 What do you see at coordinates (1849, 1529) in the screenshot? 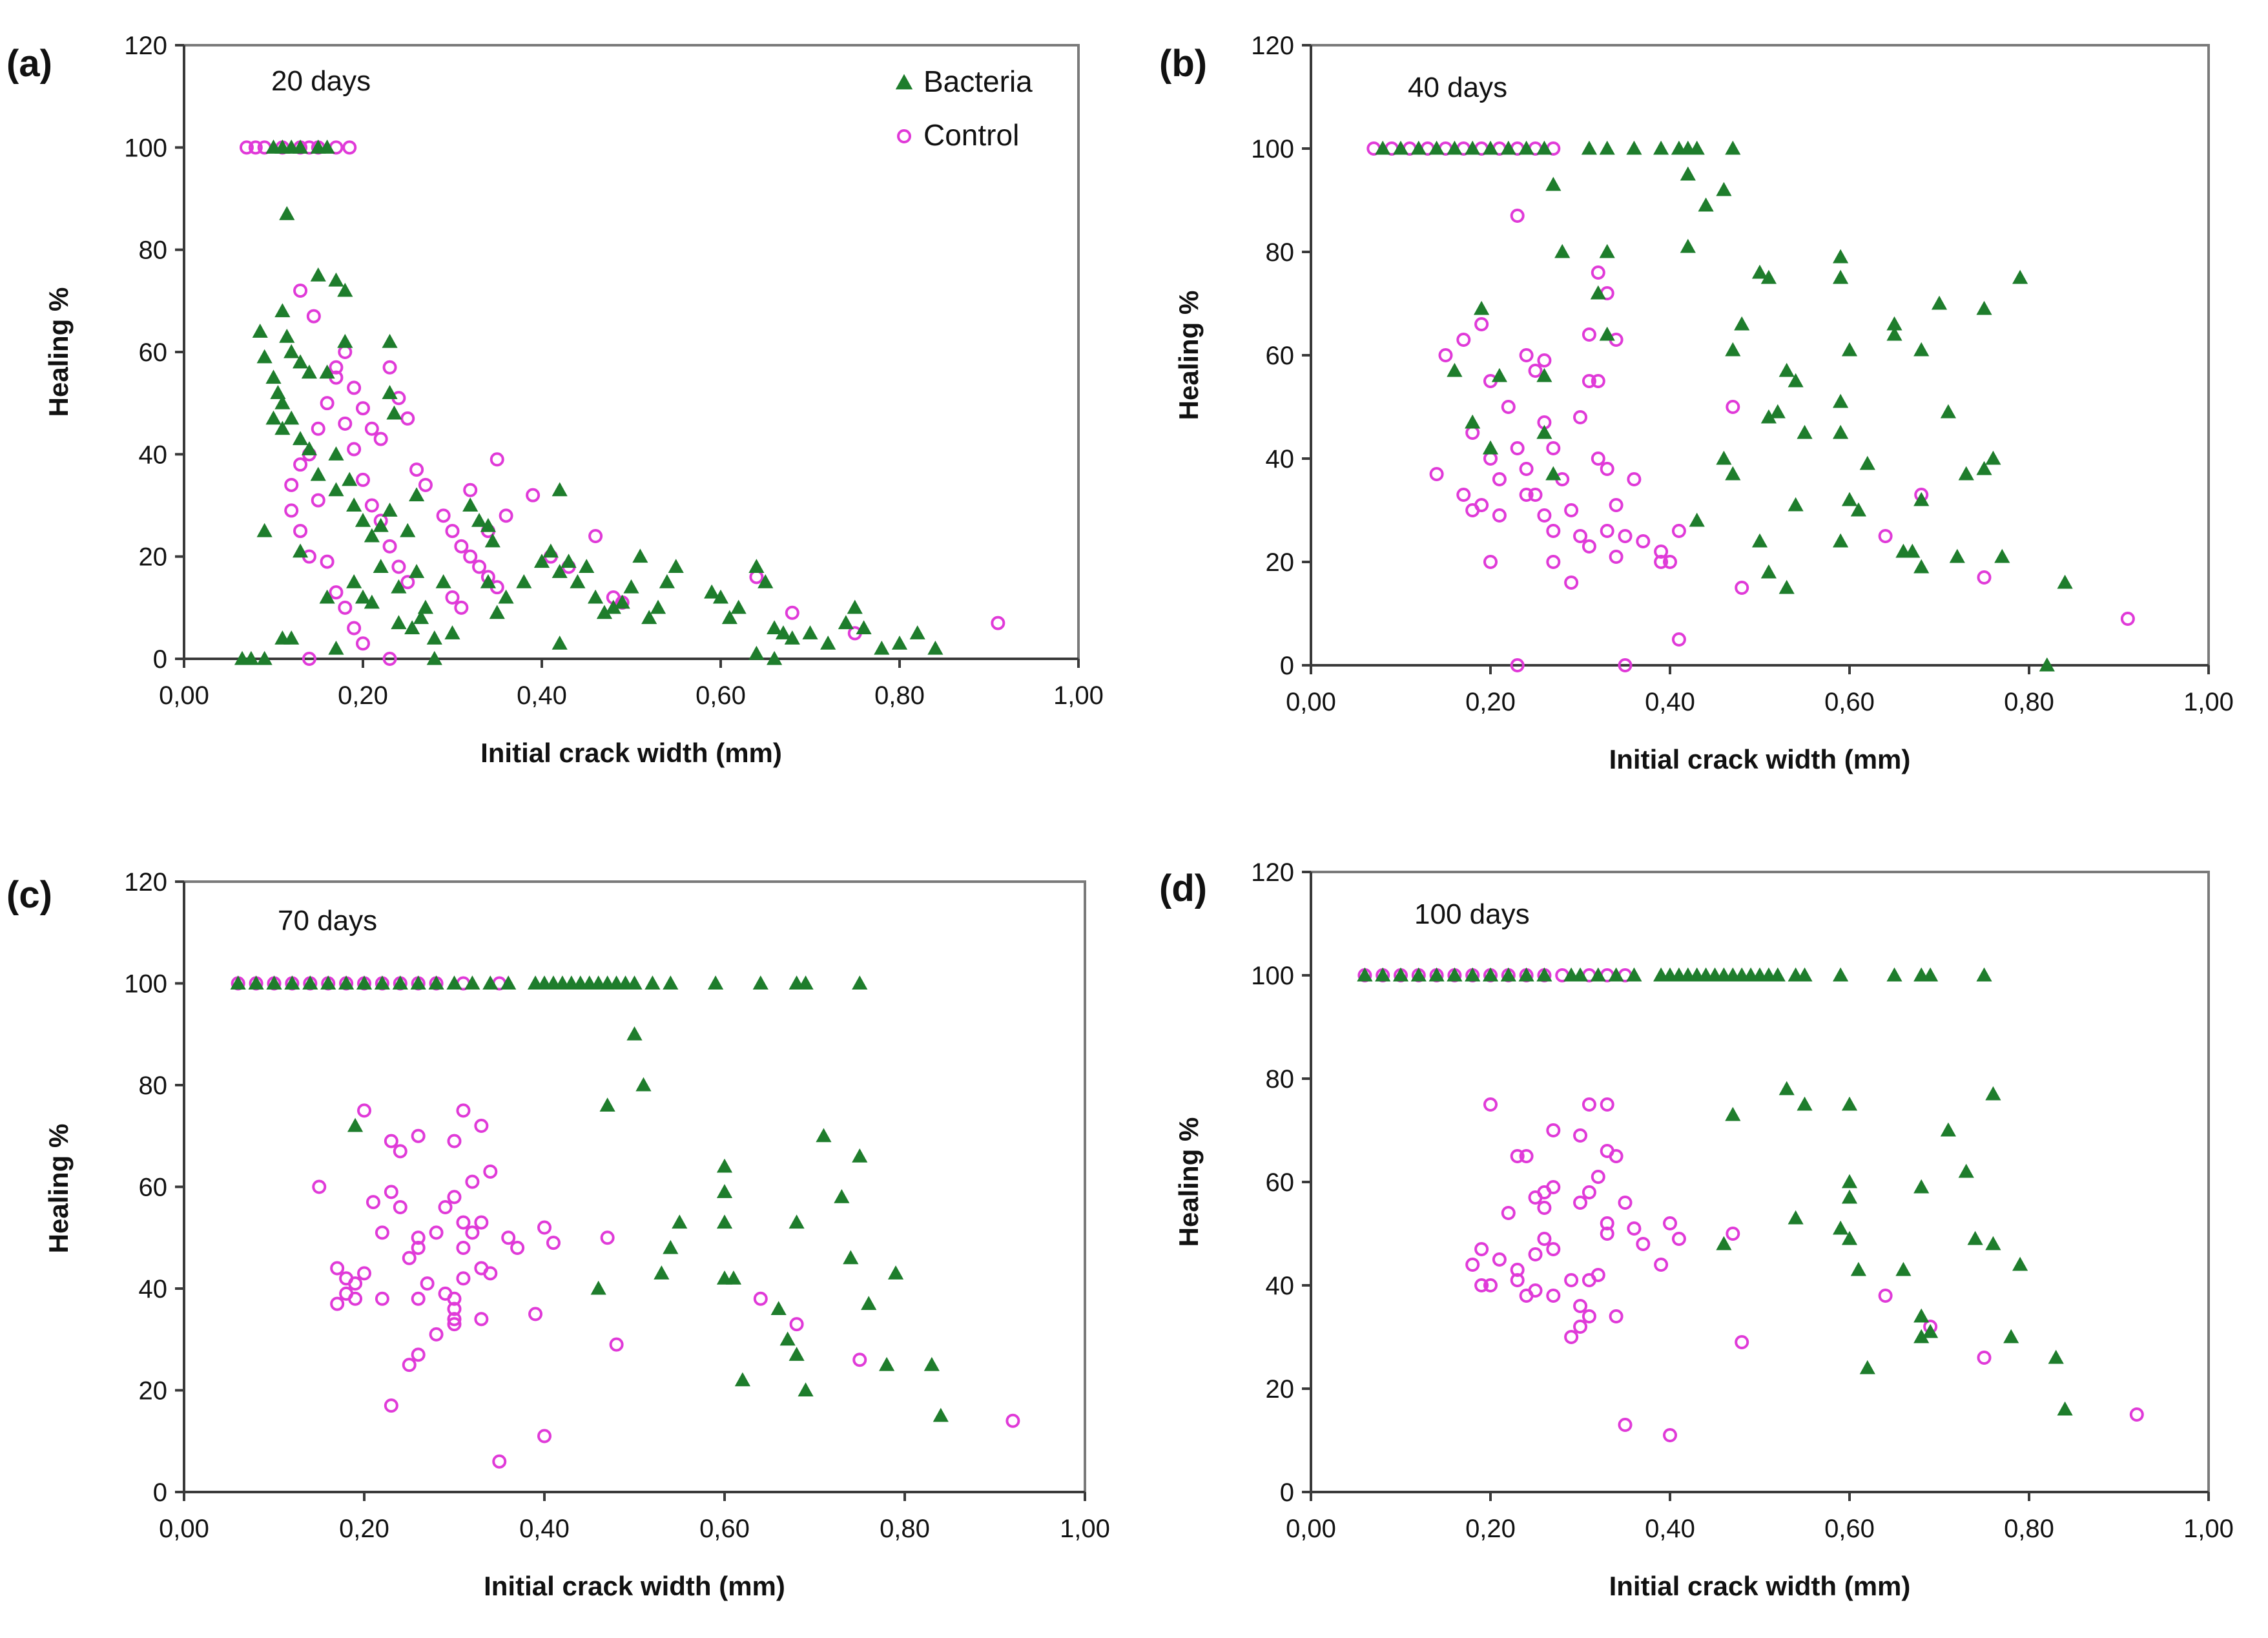
I see `x-tick-label: 0,60` at bounding box center [1849, 1529].